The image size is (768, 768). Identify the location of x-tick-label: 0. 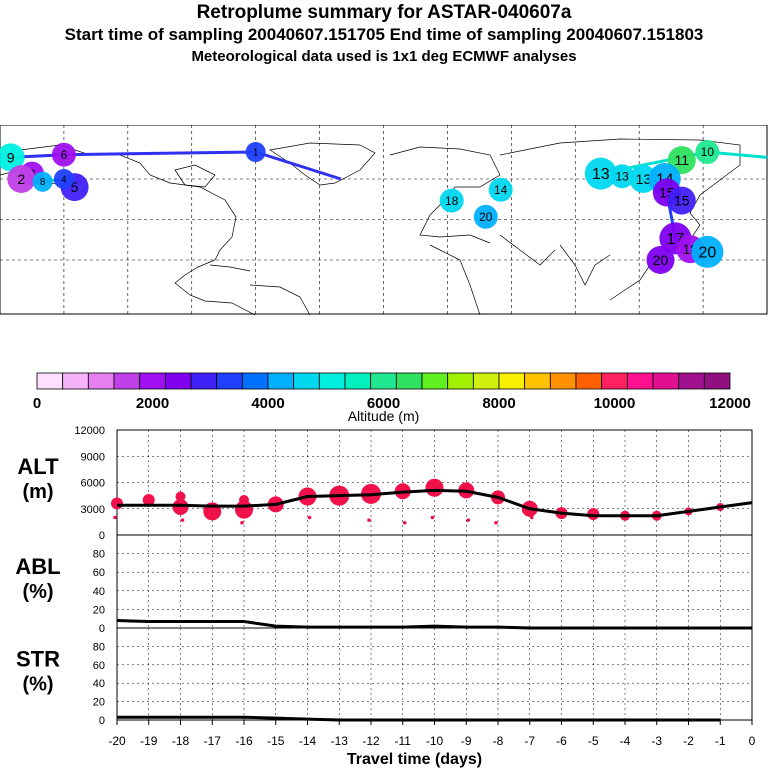
(752, 741).